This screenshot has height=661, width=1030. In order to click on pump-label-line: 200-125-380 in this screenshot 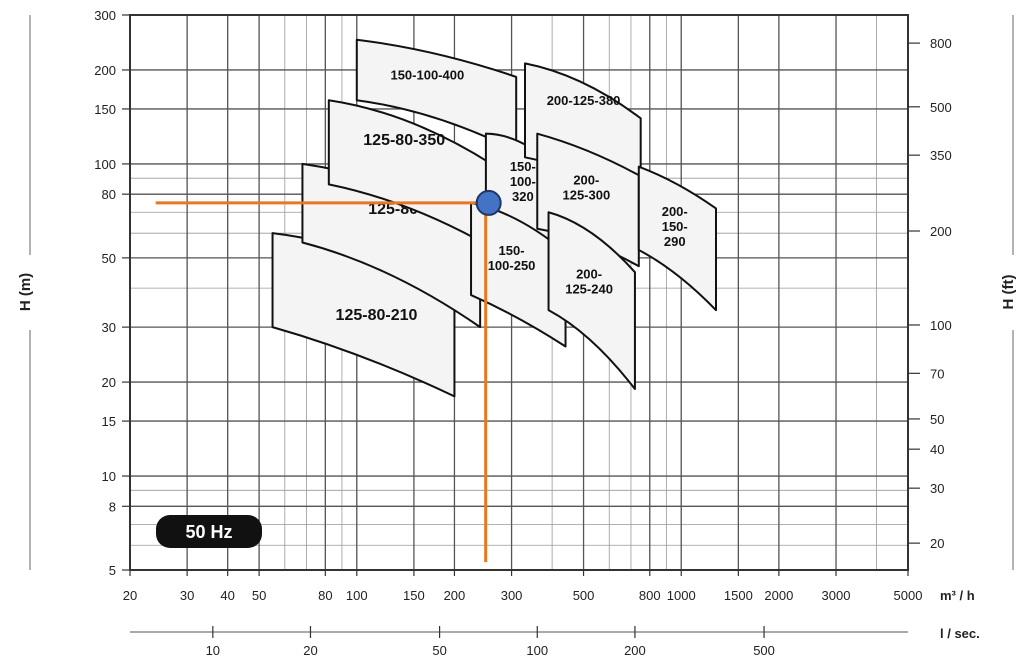, I will do `click(584, 100)`.